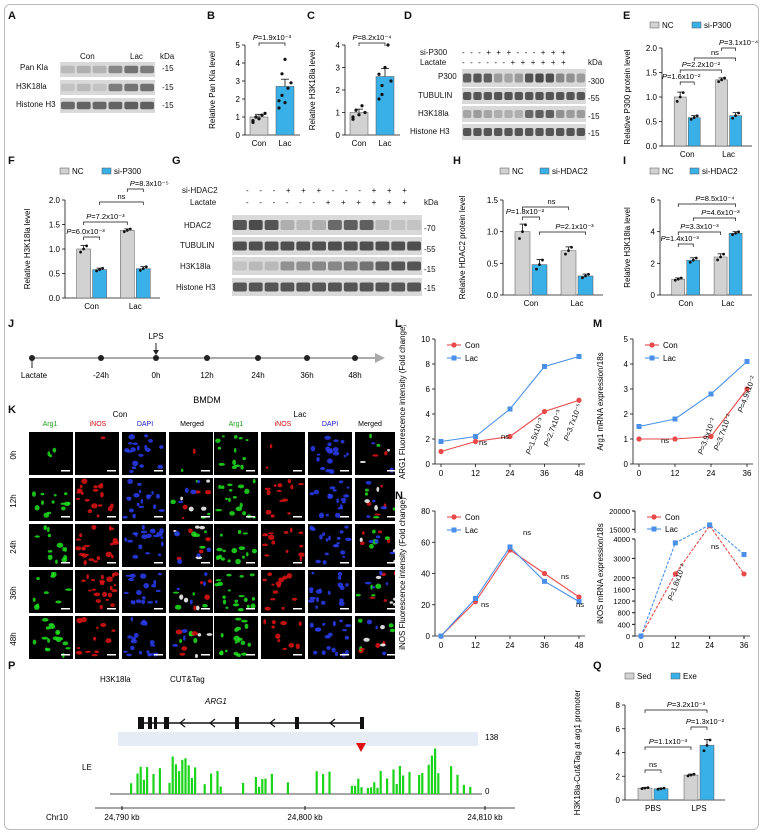  I want to click on legend-swatch, so click(106, 171).